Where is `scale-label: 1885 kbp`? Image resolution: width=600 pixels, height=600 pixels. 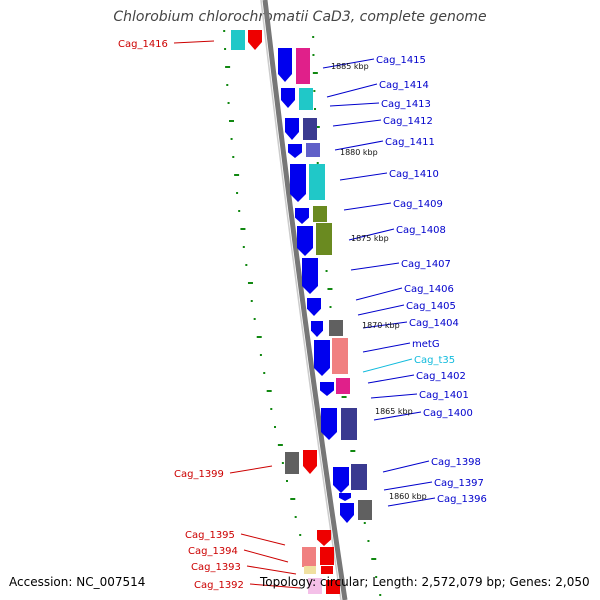
scale-label: 1885 kbp is located at coordinates (350, 66).